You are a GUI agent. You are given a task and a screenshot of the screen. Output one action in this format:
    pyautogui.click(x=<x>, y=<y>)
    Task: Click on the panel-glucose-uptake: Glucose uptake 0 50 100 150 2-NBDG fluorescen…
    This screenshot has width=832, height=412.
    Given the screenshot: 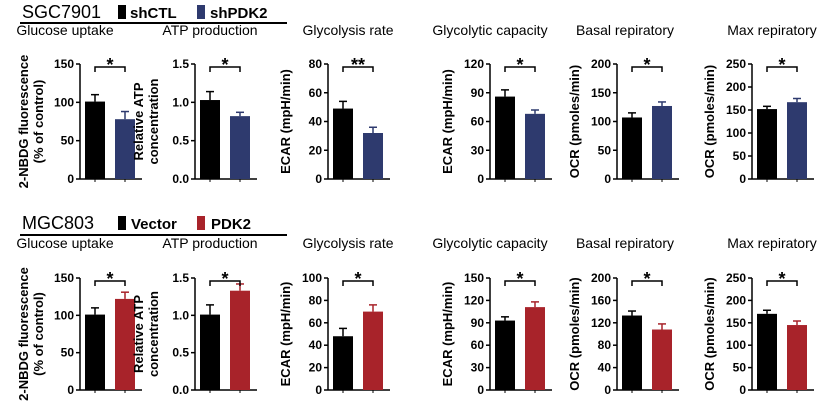 What is the action you would take?
    pyautogui.click(x=79, y=318)
    